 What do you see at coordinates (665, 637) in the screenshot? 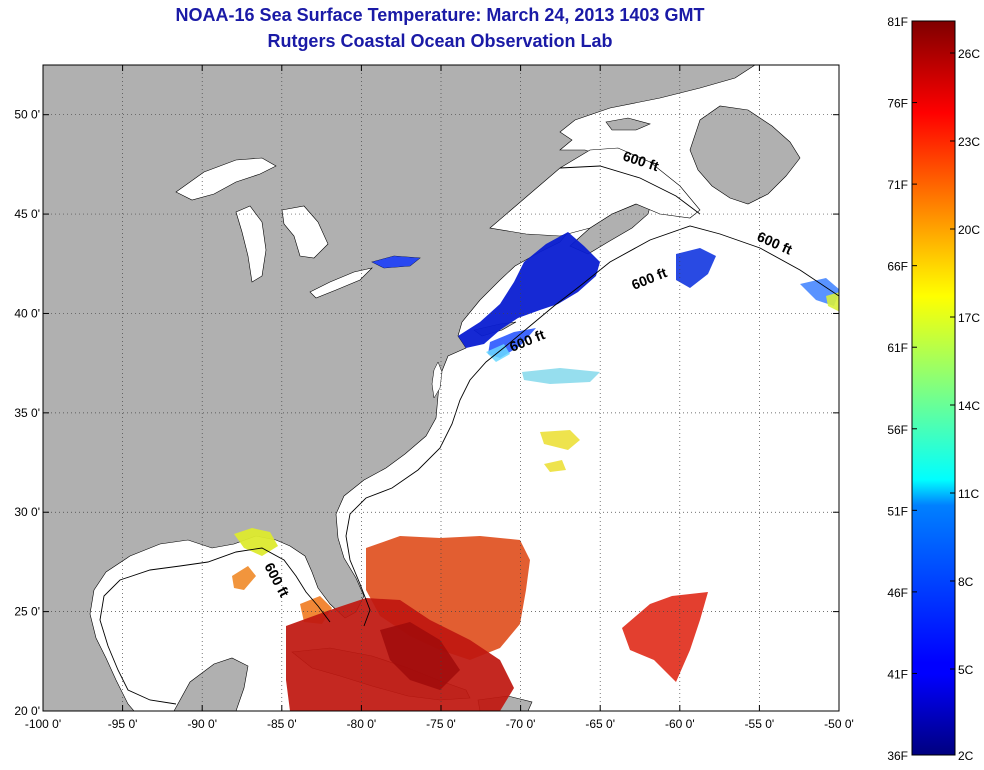
I see `sst-east-atlantic-red` at bounding box center [665, 637].